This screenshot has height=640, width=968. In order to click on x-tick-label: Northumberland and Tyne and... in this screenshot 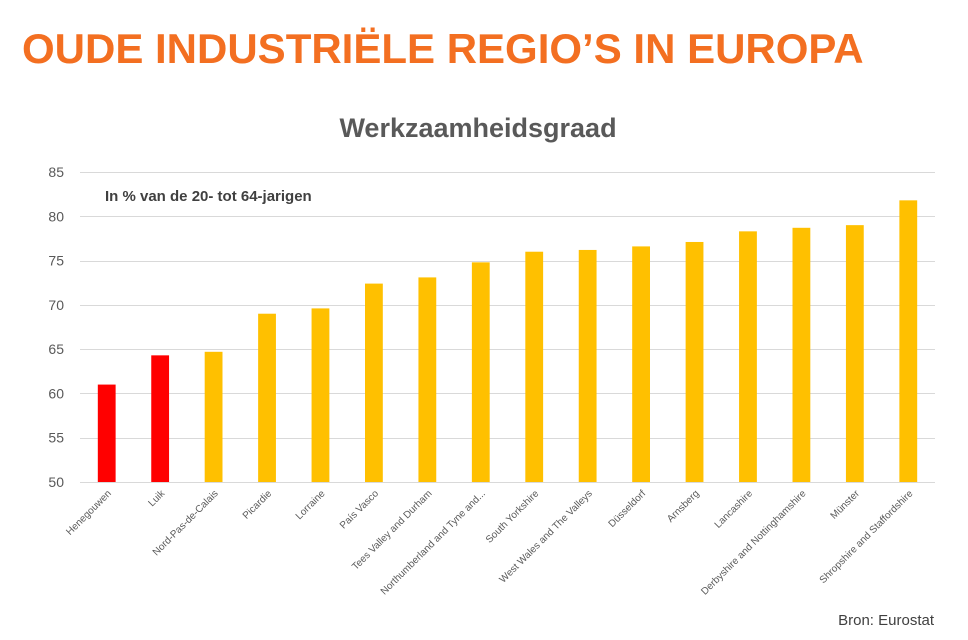, I will do `click(433, 542)`.